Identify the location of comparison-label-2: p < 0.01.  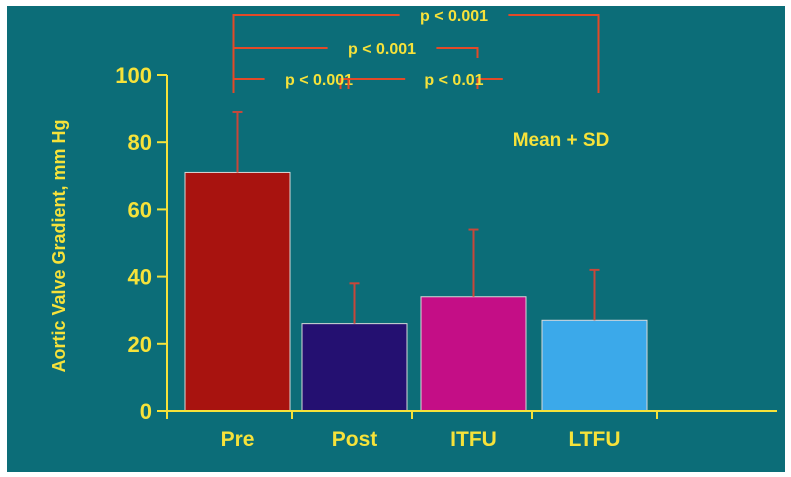
(453, 80).